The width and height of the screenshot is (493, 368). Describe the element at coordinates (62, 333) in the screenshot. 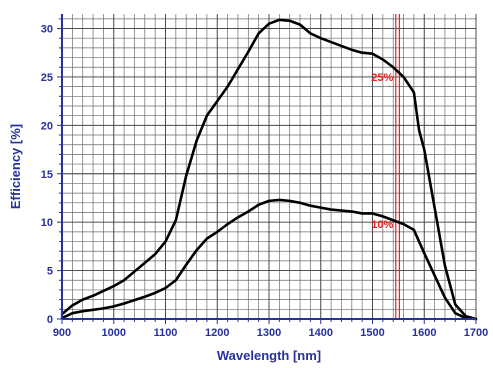

I see `x-tick-label: 900` at that location.